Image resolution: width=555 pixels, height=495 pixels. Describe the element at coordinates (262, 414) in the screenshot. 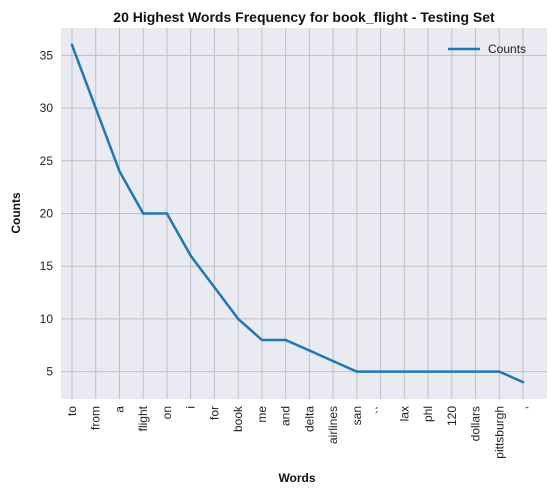

I see `x-tick-label: me` at that location.